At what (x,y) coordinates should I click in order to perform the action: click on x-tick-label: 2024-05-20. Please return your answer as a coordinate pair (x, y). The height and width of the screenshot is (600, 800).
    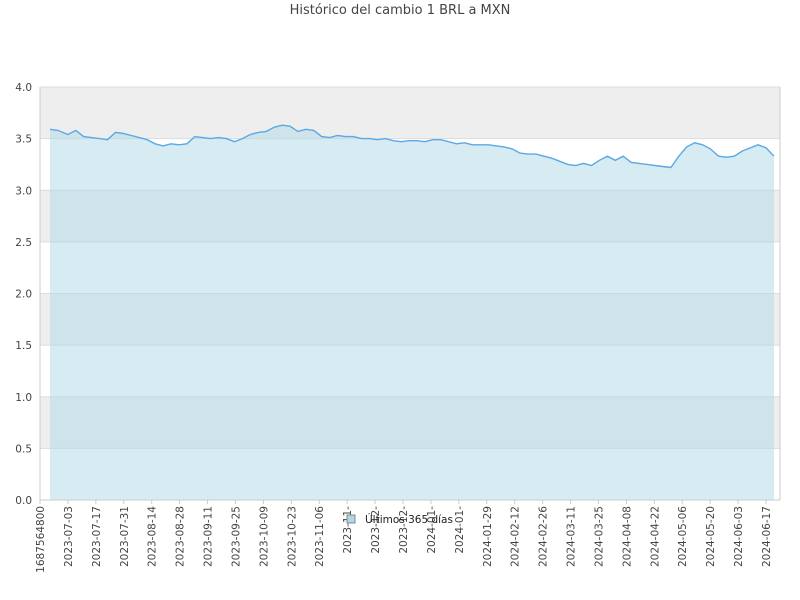
    Looking at the image, I should click on (711, 536).